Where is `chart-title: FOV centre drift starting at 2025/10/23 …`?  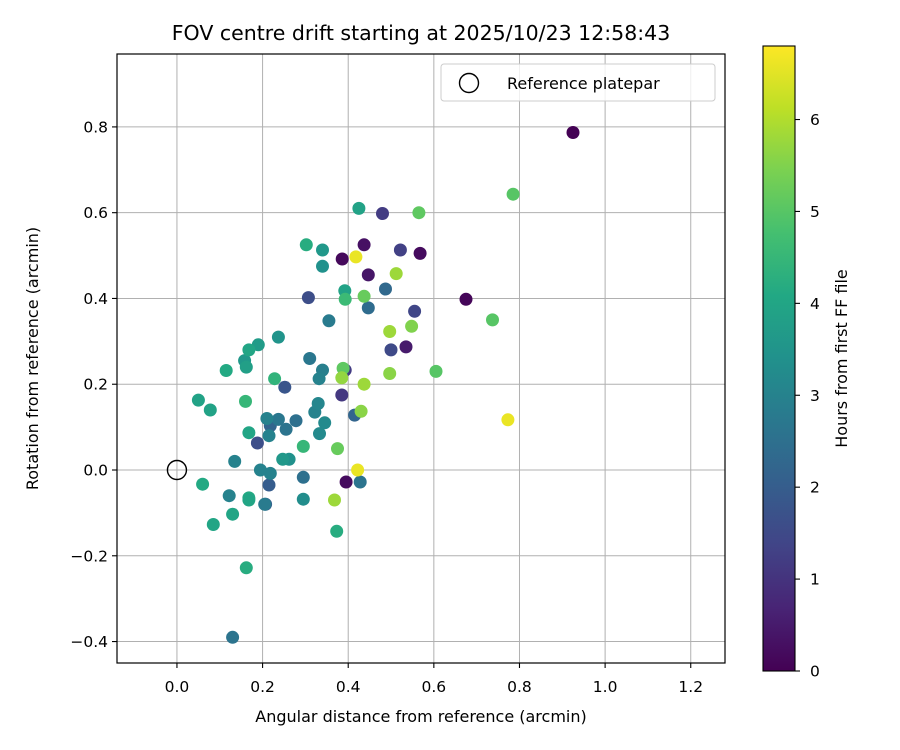
chart-title: FOV centre drift starting at 2025/10/23 … is located at coordinates (421, 33).